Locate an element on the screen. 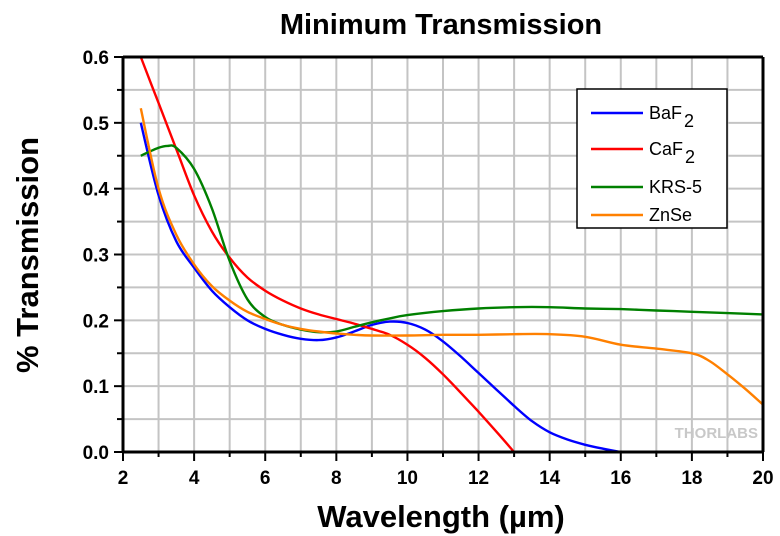 This screenshot has height=536, width=780. legend-label-znse: ZnSe is located at coordinates (670, 215).